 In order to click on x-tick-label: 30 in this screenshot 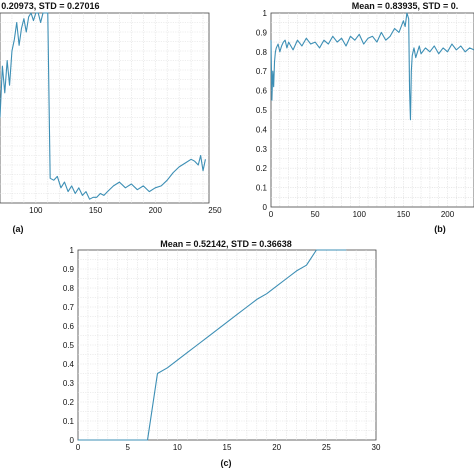, I will do `click(376, 447)`.